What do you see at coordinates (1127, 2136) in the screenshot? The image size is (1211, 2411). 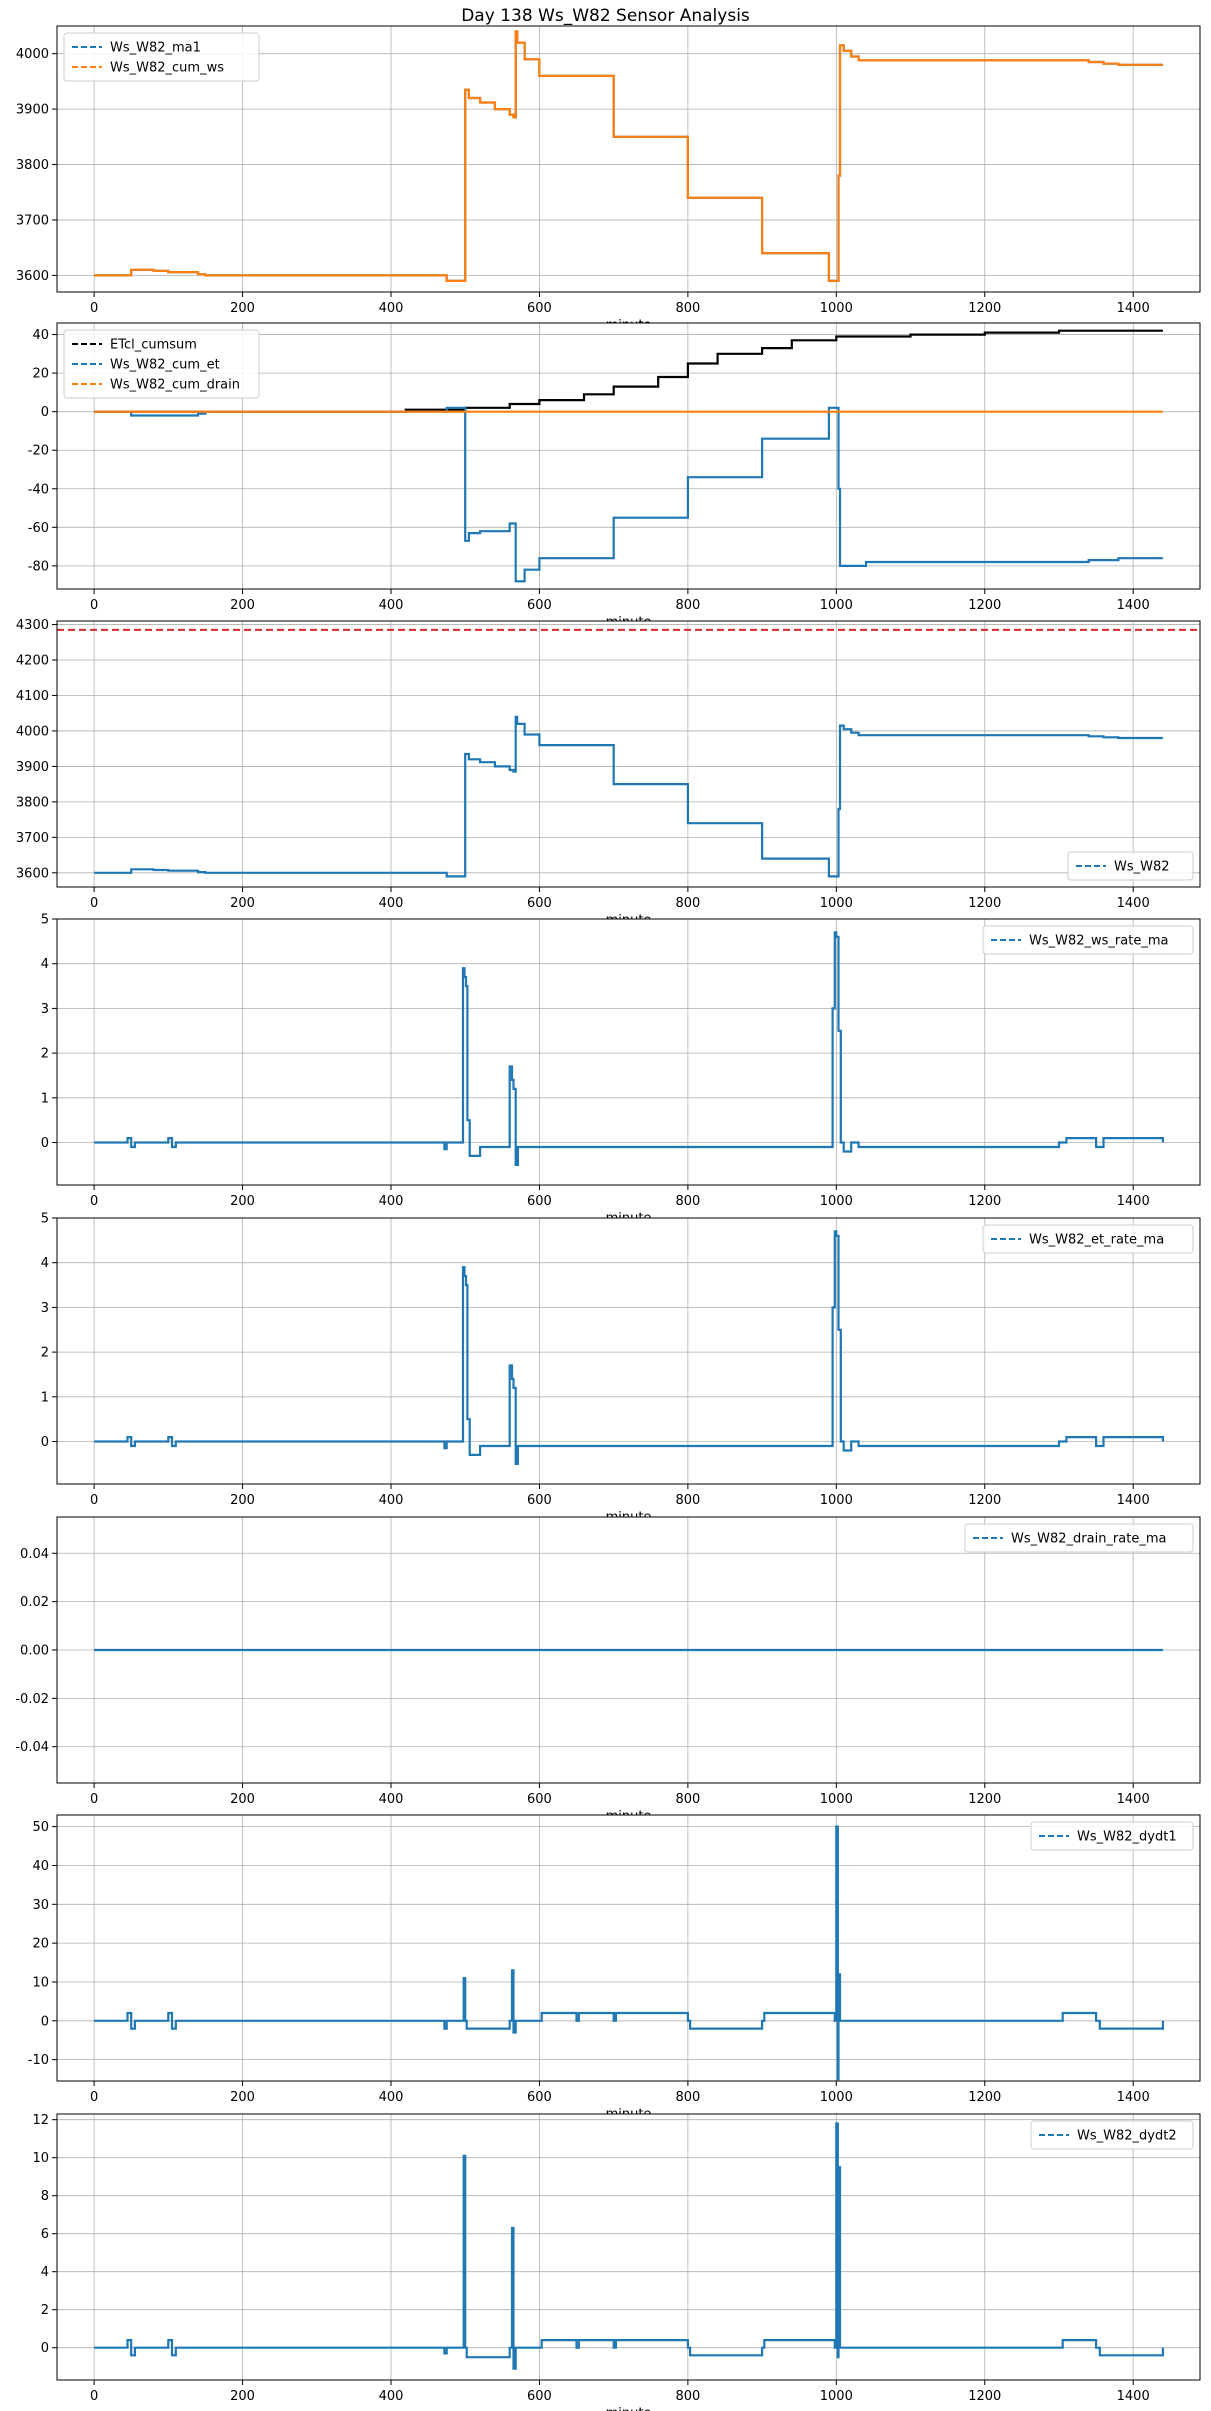 I see `legend-label: Ws_W82_dydt2` at bounding box center [1127, 2136].